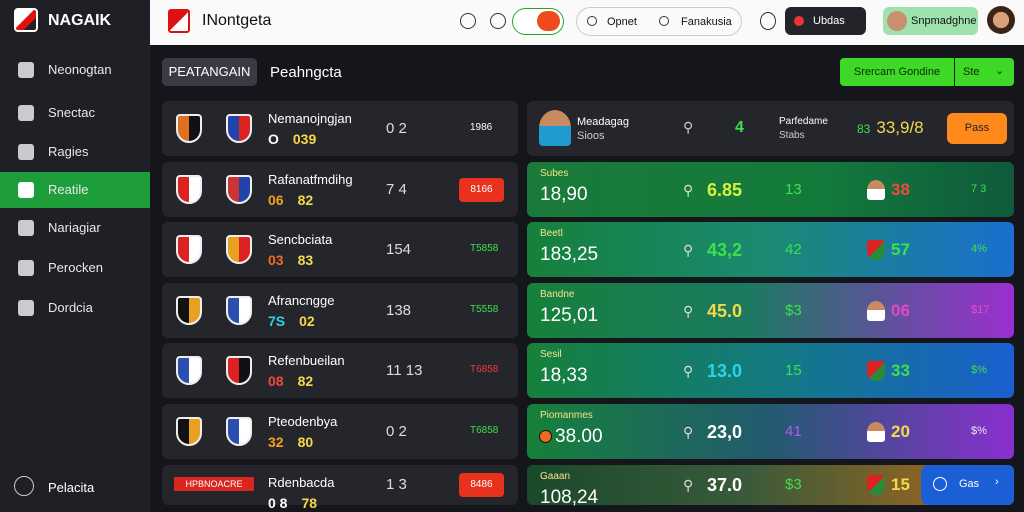 Image resolution: width=1024 pixels, height=512 pixels. I want to click on odds-b: 15, so click(793, 370).